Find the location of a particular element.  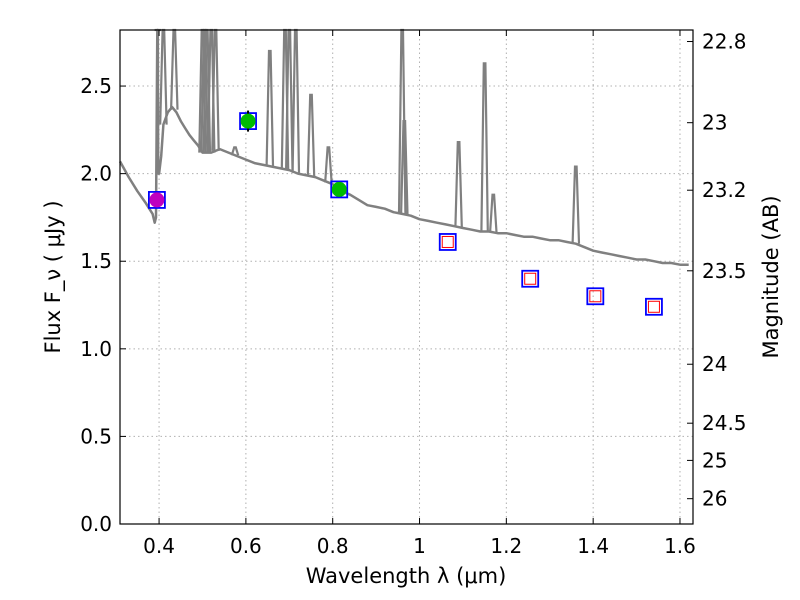

y2-tick-label: 24 is located at coordinates (714, 364).